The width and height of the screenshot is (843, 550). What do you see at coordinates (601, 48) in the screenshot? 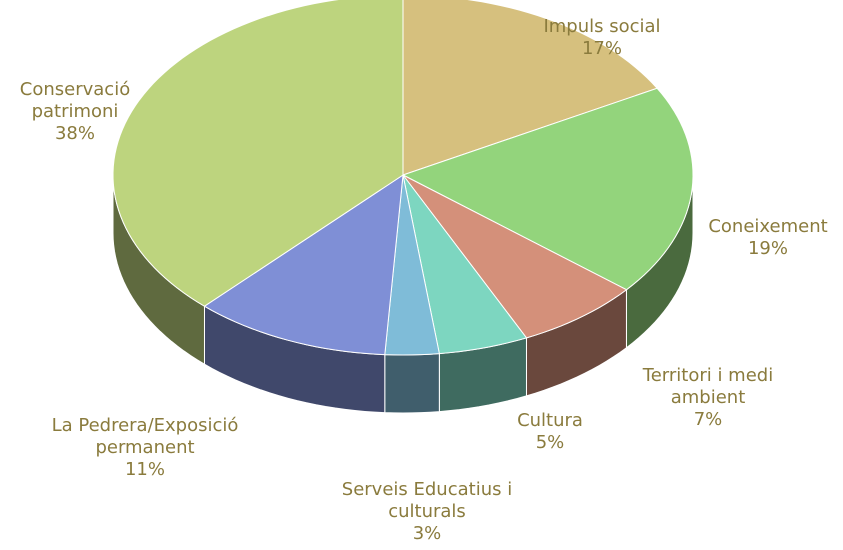
I see `value-label: 17%` at bounding box center [601, 48].